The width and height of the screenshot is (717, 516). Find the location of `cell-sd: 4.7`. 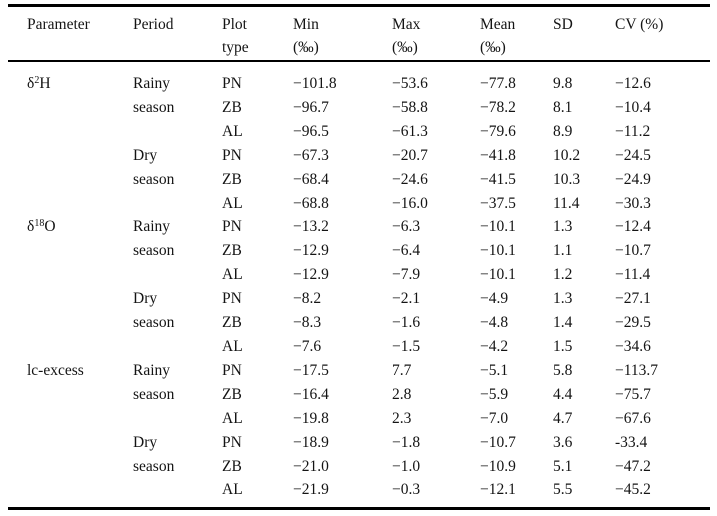

cell-sd: 4.7 is located at coordinates (563, 418).